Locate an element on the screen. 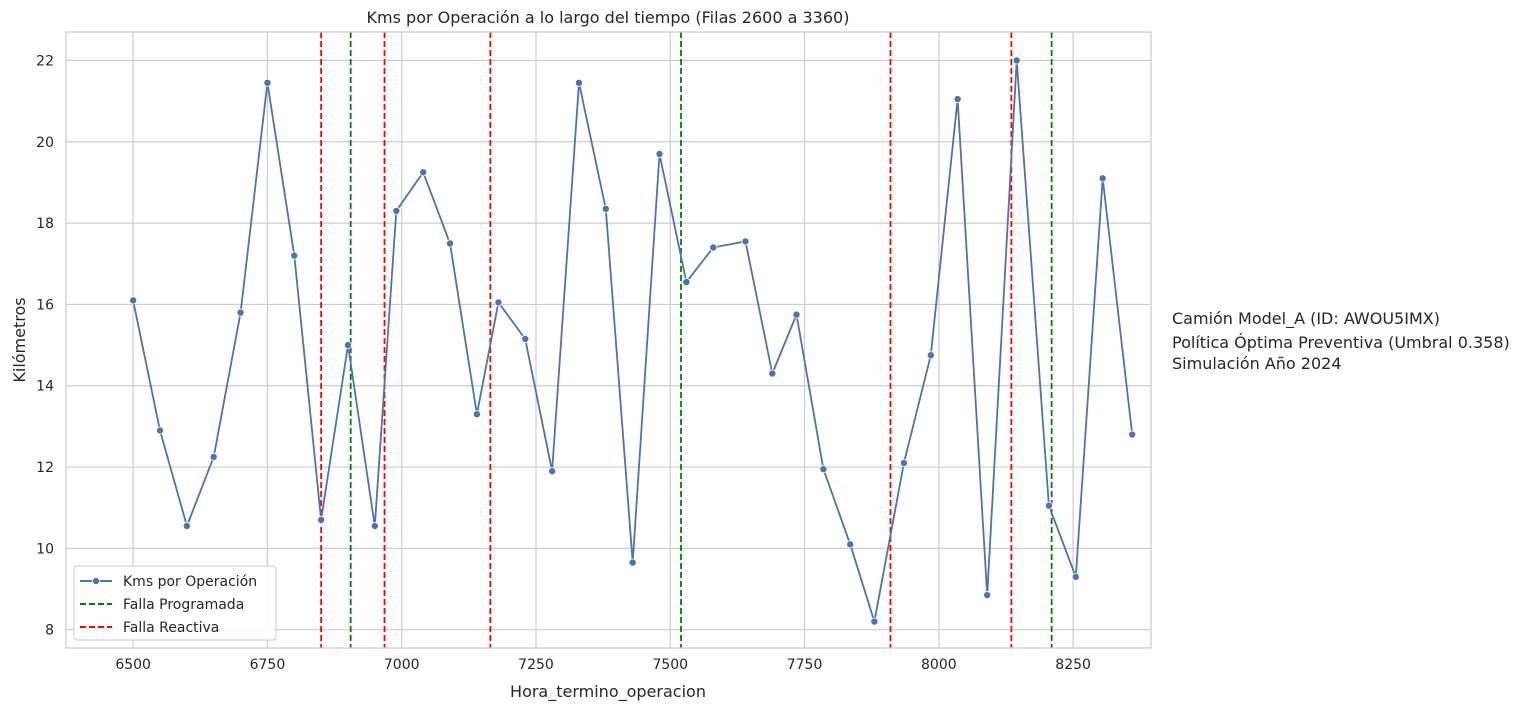 The width and height of the screenshot is (1533, 710). x-axis-label: Hora_termino_operacion is located at coordinates (608, 692).